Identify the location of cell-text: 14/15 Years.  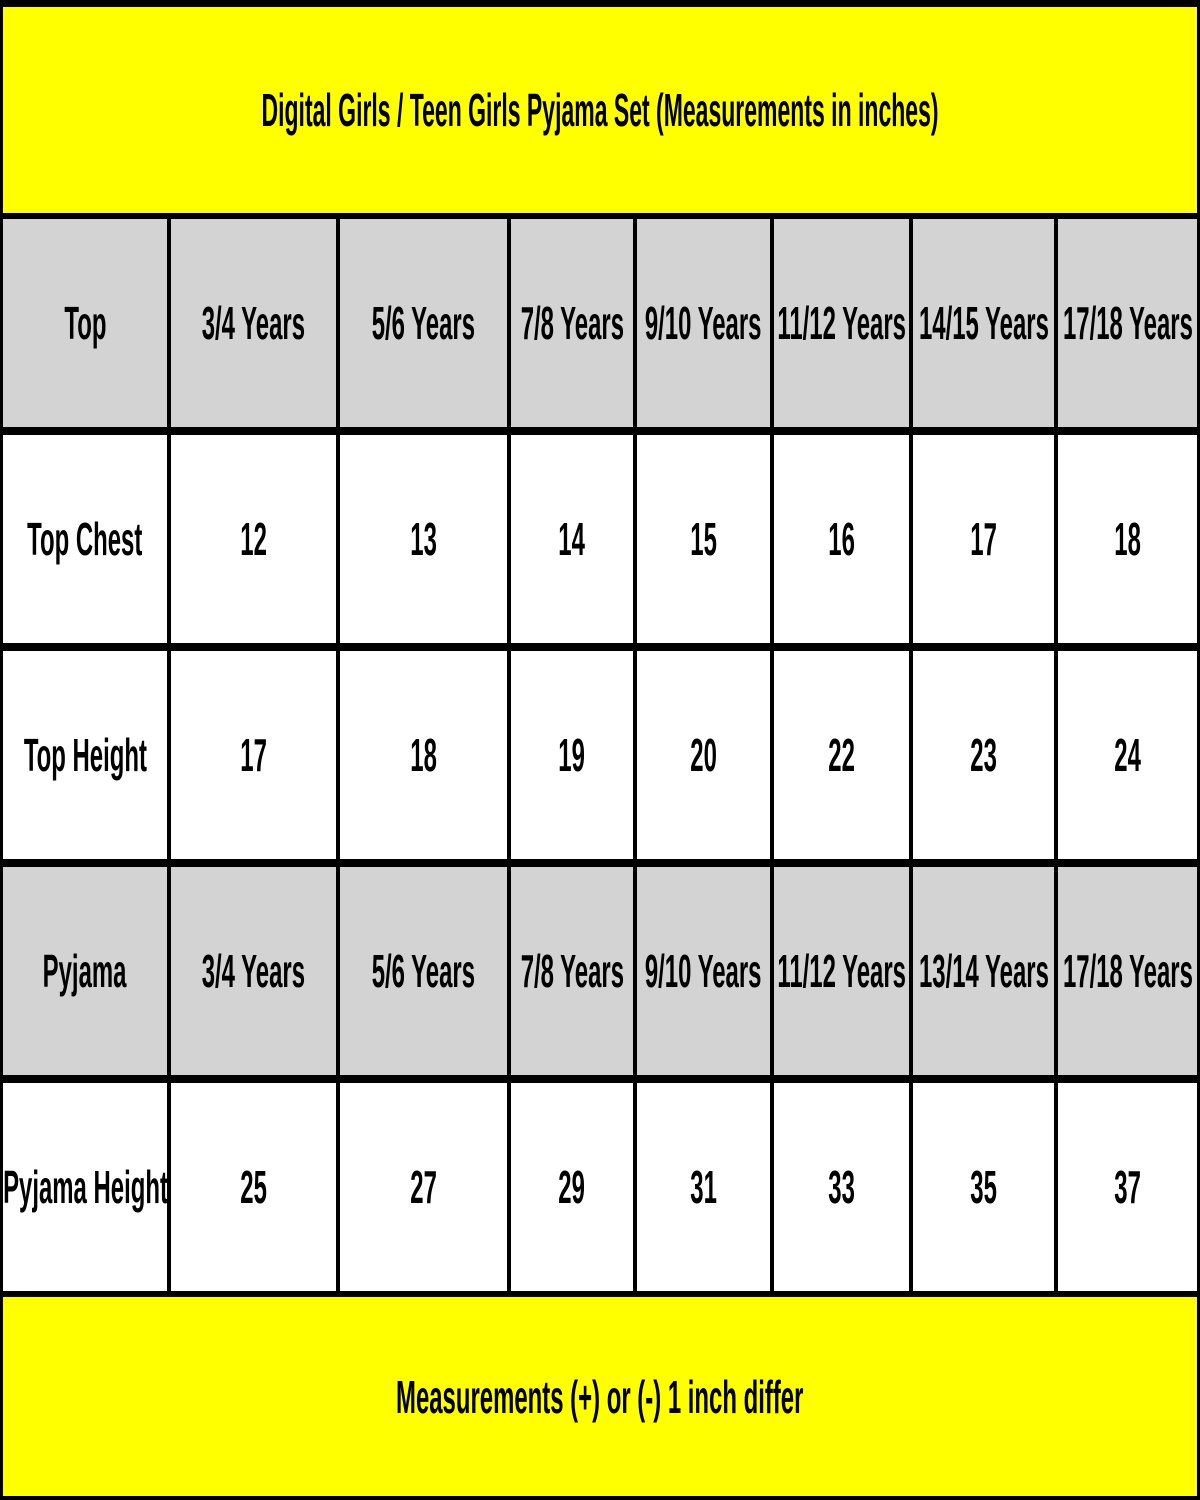
(983, 323).